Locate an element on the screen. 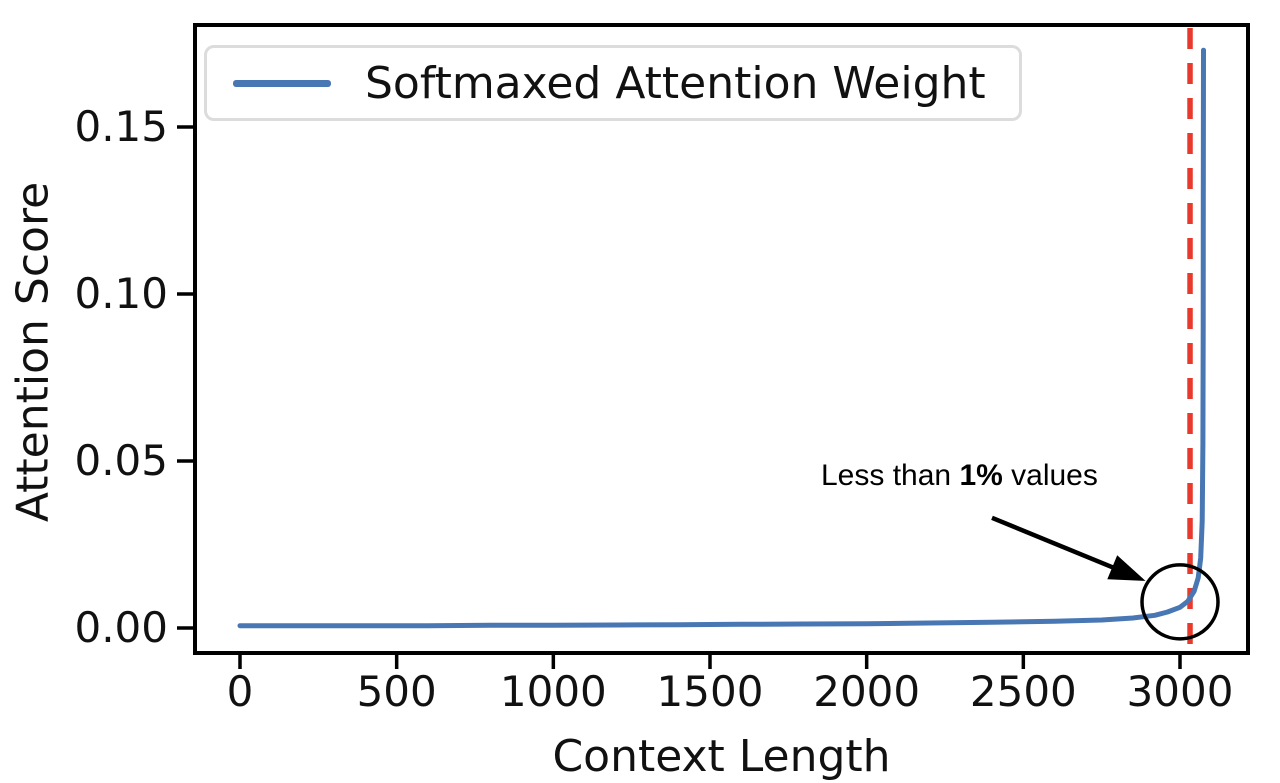 This screenshot has height=783, width=1280. annotation-text-suffix: values is located at coordinates (1050, 475).